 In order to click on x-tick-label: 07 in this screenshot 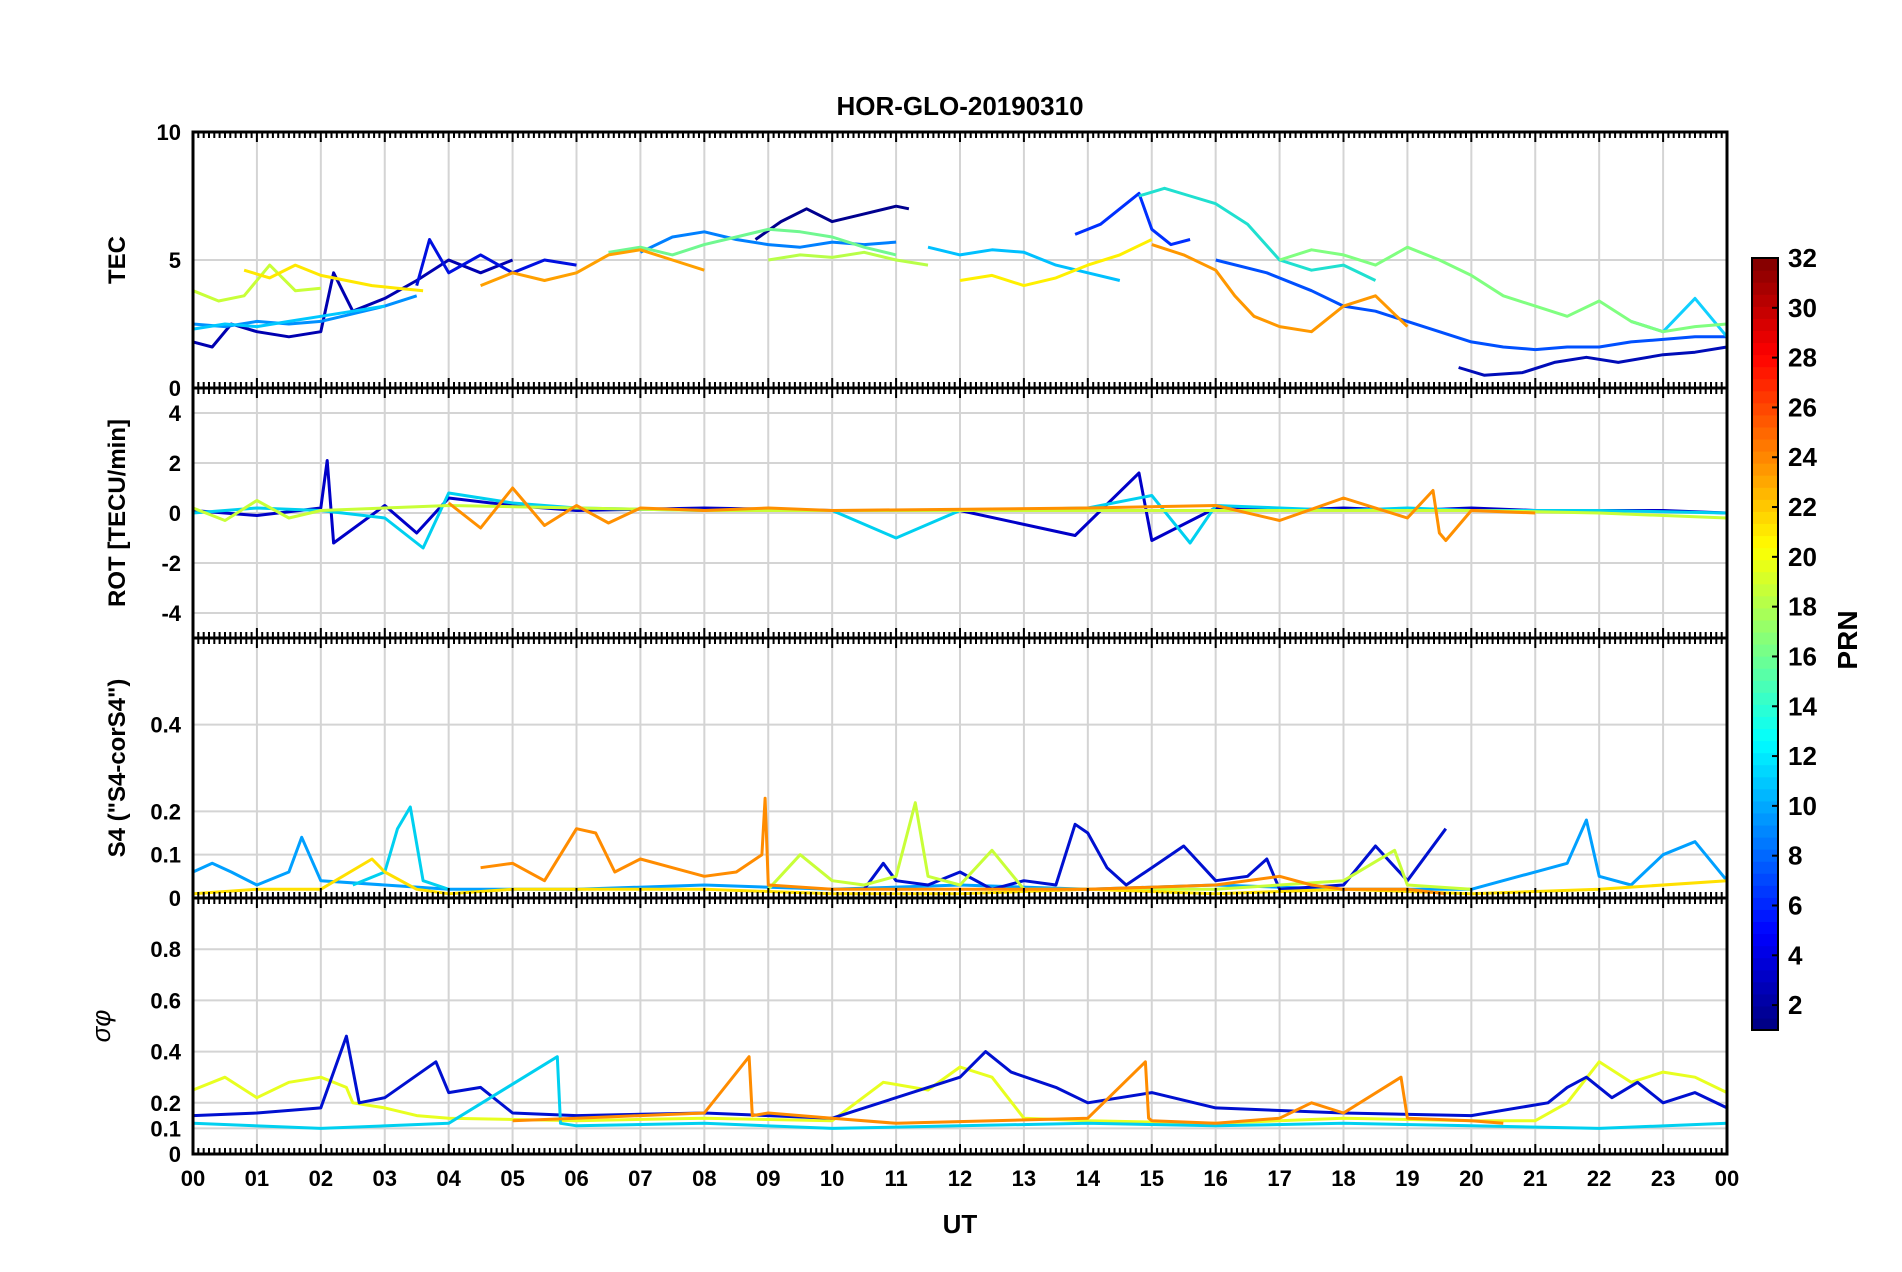, I will do `click(640, 1178)`.